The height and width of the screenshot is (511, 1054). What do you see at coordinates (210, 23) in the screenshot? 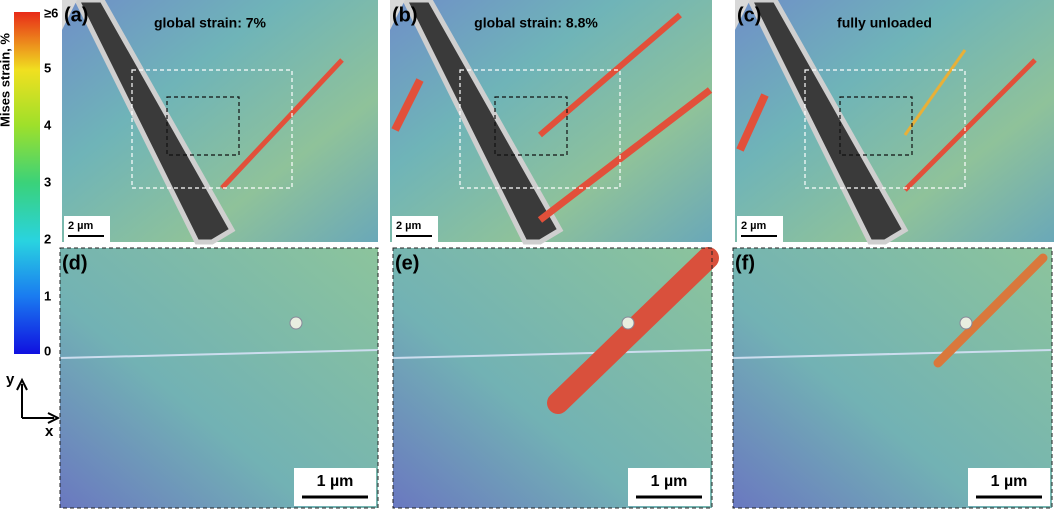
I see `panel-caption: global strain: 7%` at bounding box center [210, 23].